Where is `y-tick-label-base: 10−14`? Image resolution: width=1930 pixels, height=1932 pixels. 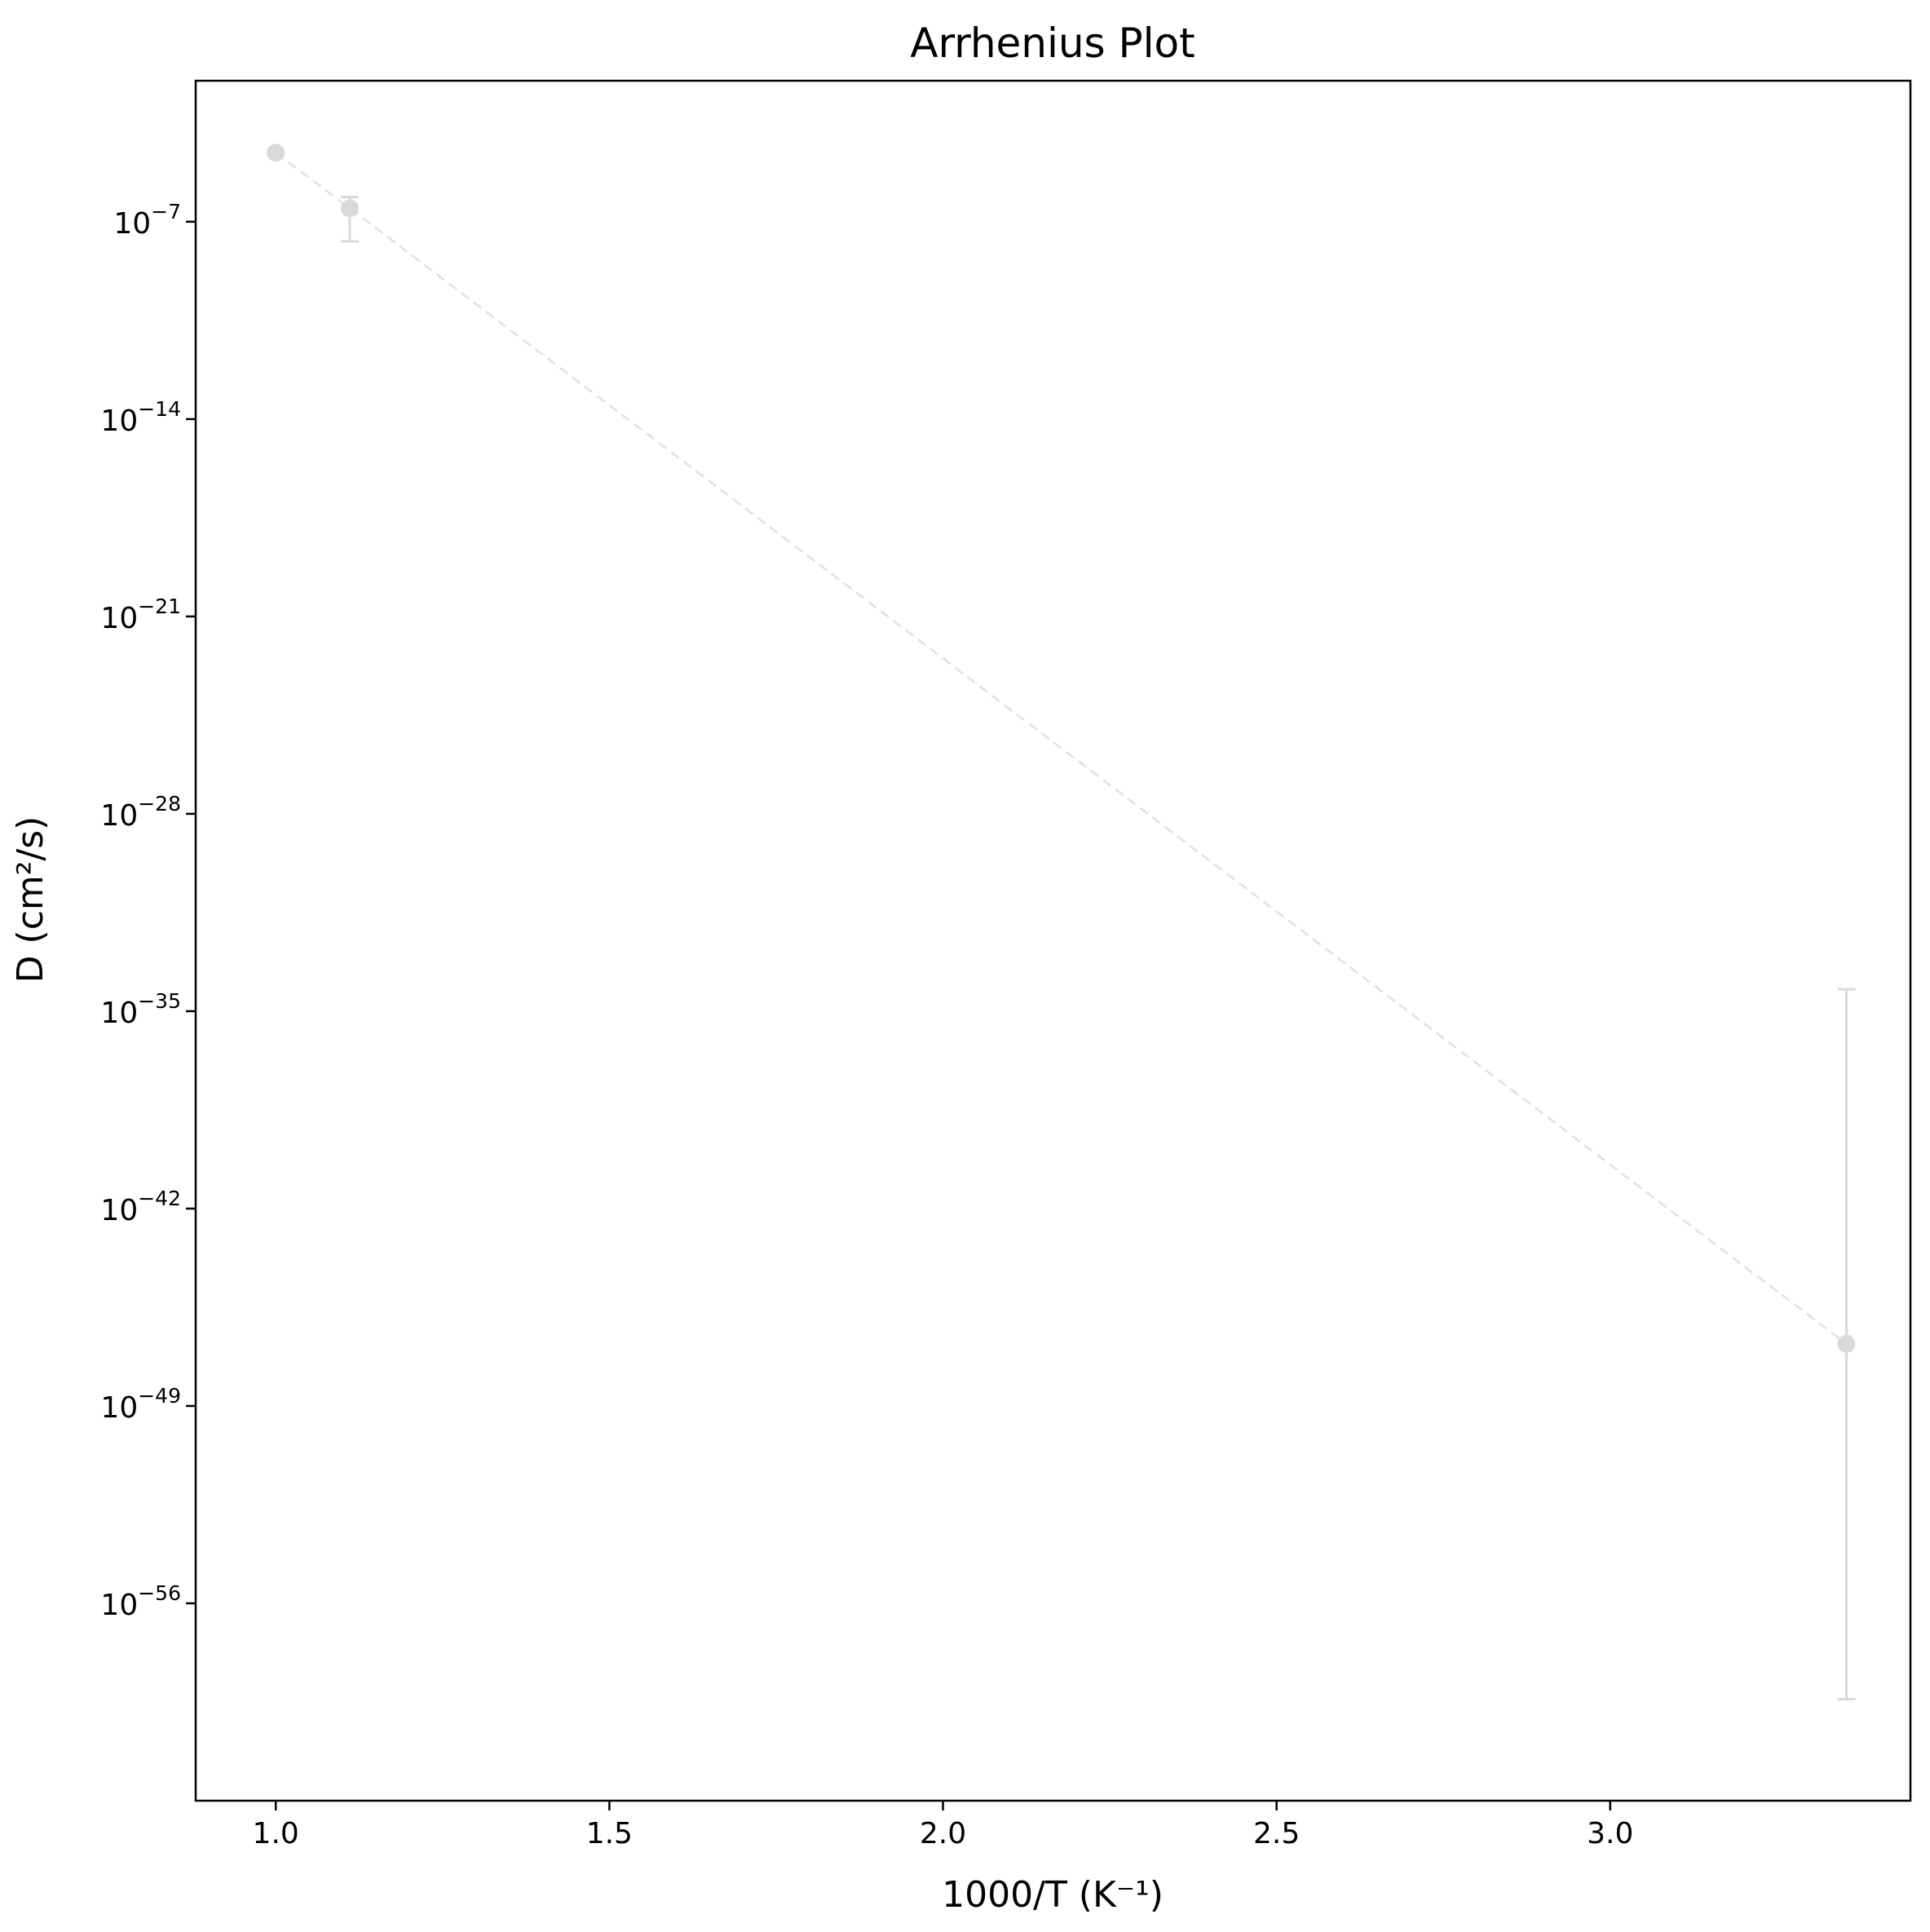
y-tick-label-base: 10−14 is located at coordinates (140, 417).